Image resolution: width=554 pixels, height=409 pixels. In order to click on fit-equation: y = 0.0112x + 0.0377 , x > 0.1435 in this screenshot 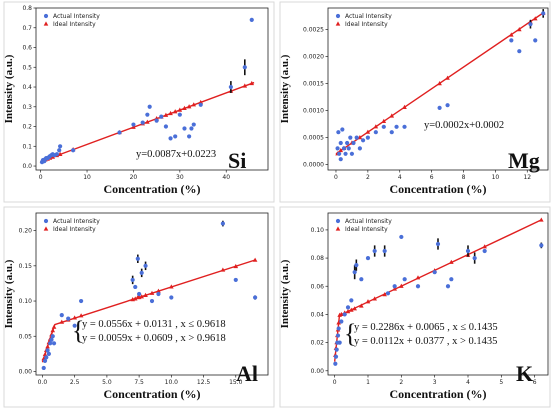, I will do `click(425, 341)`.